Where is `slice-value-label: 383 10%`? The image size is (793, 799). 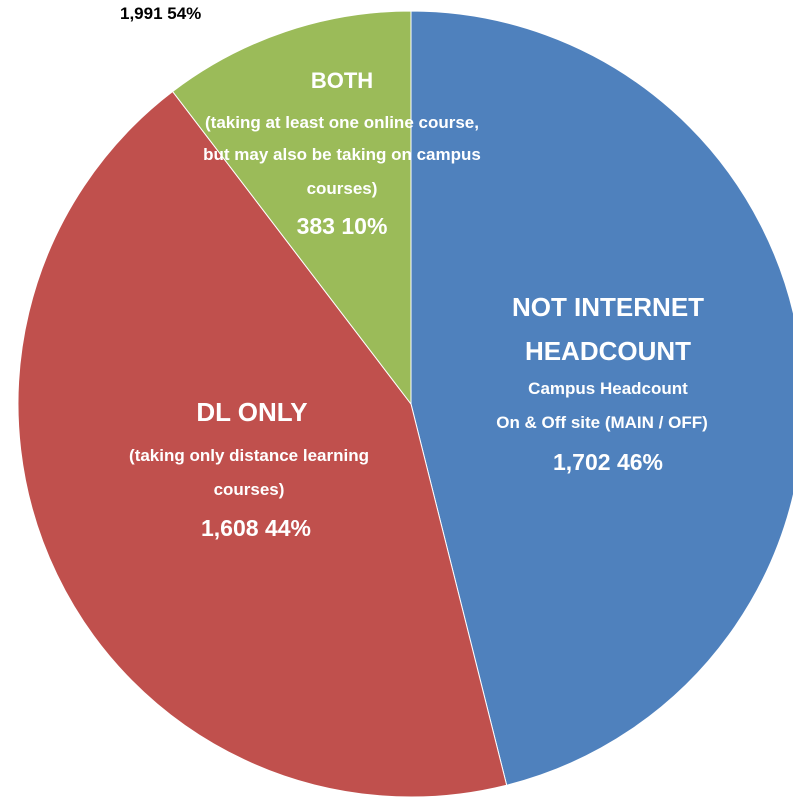
slice-value-label: 383 10% is located at coordinates (342, 226).